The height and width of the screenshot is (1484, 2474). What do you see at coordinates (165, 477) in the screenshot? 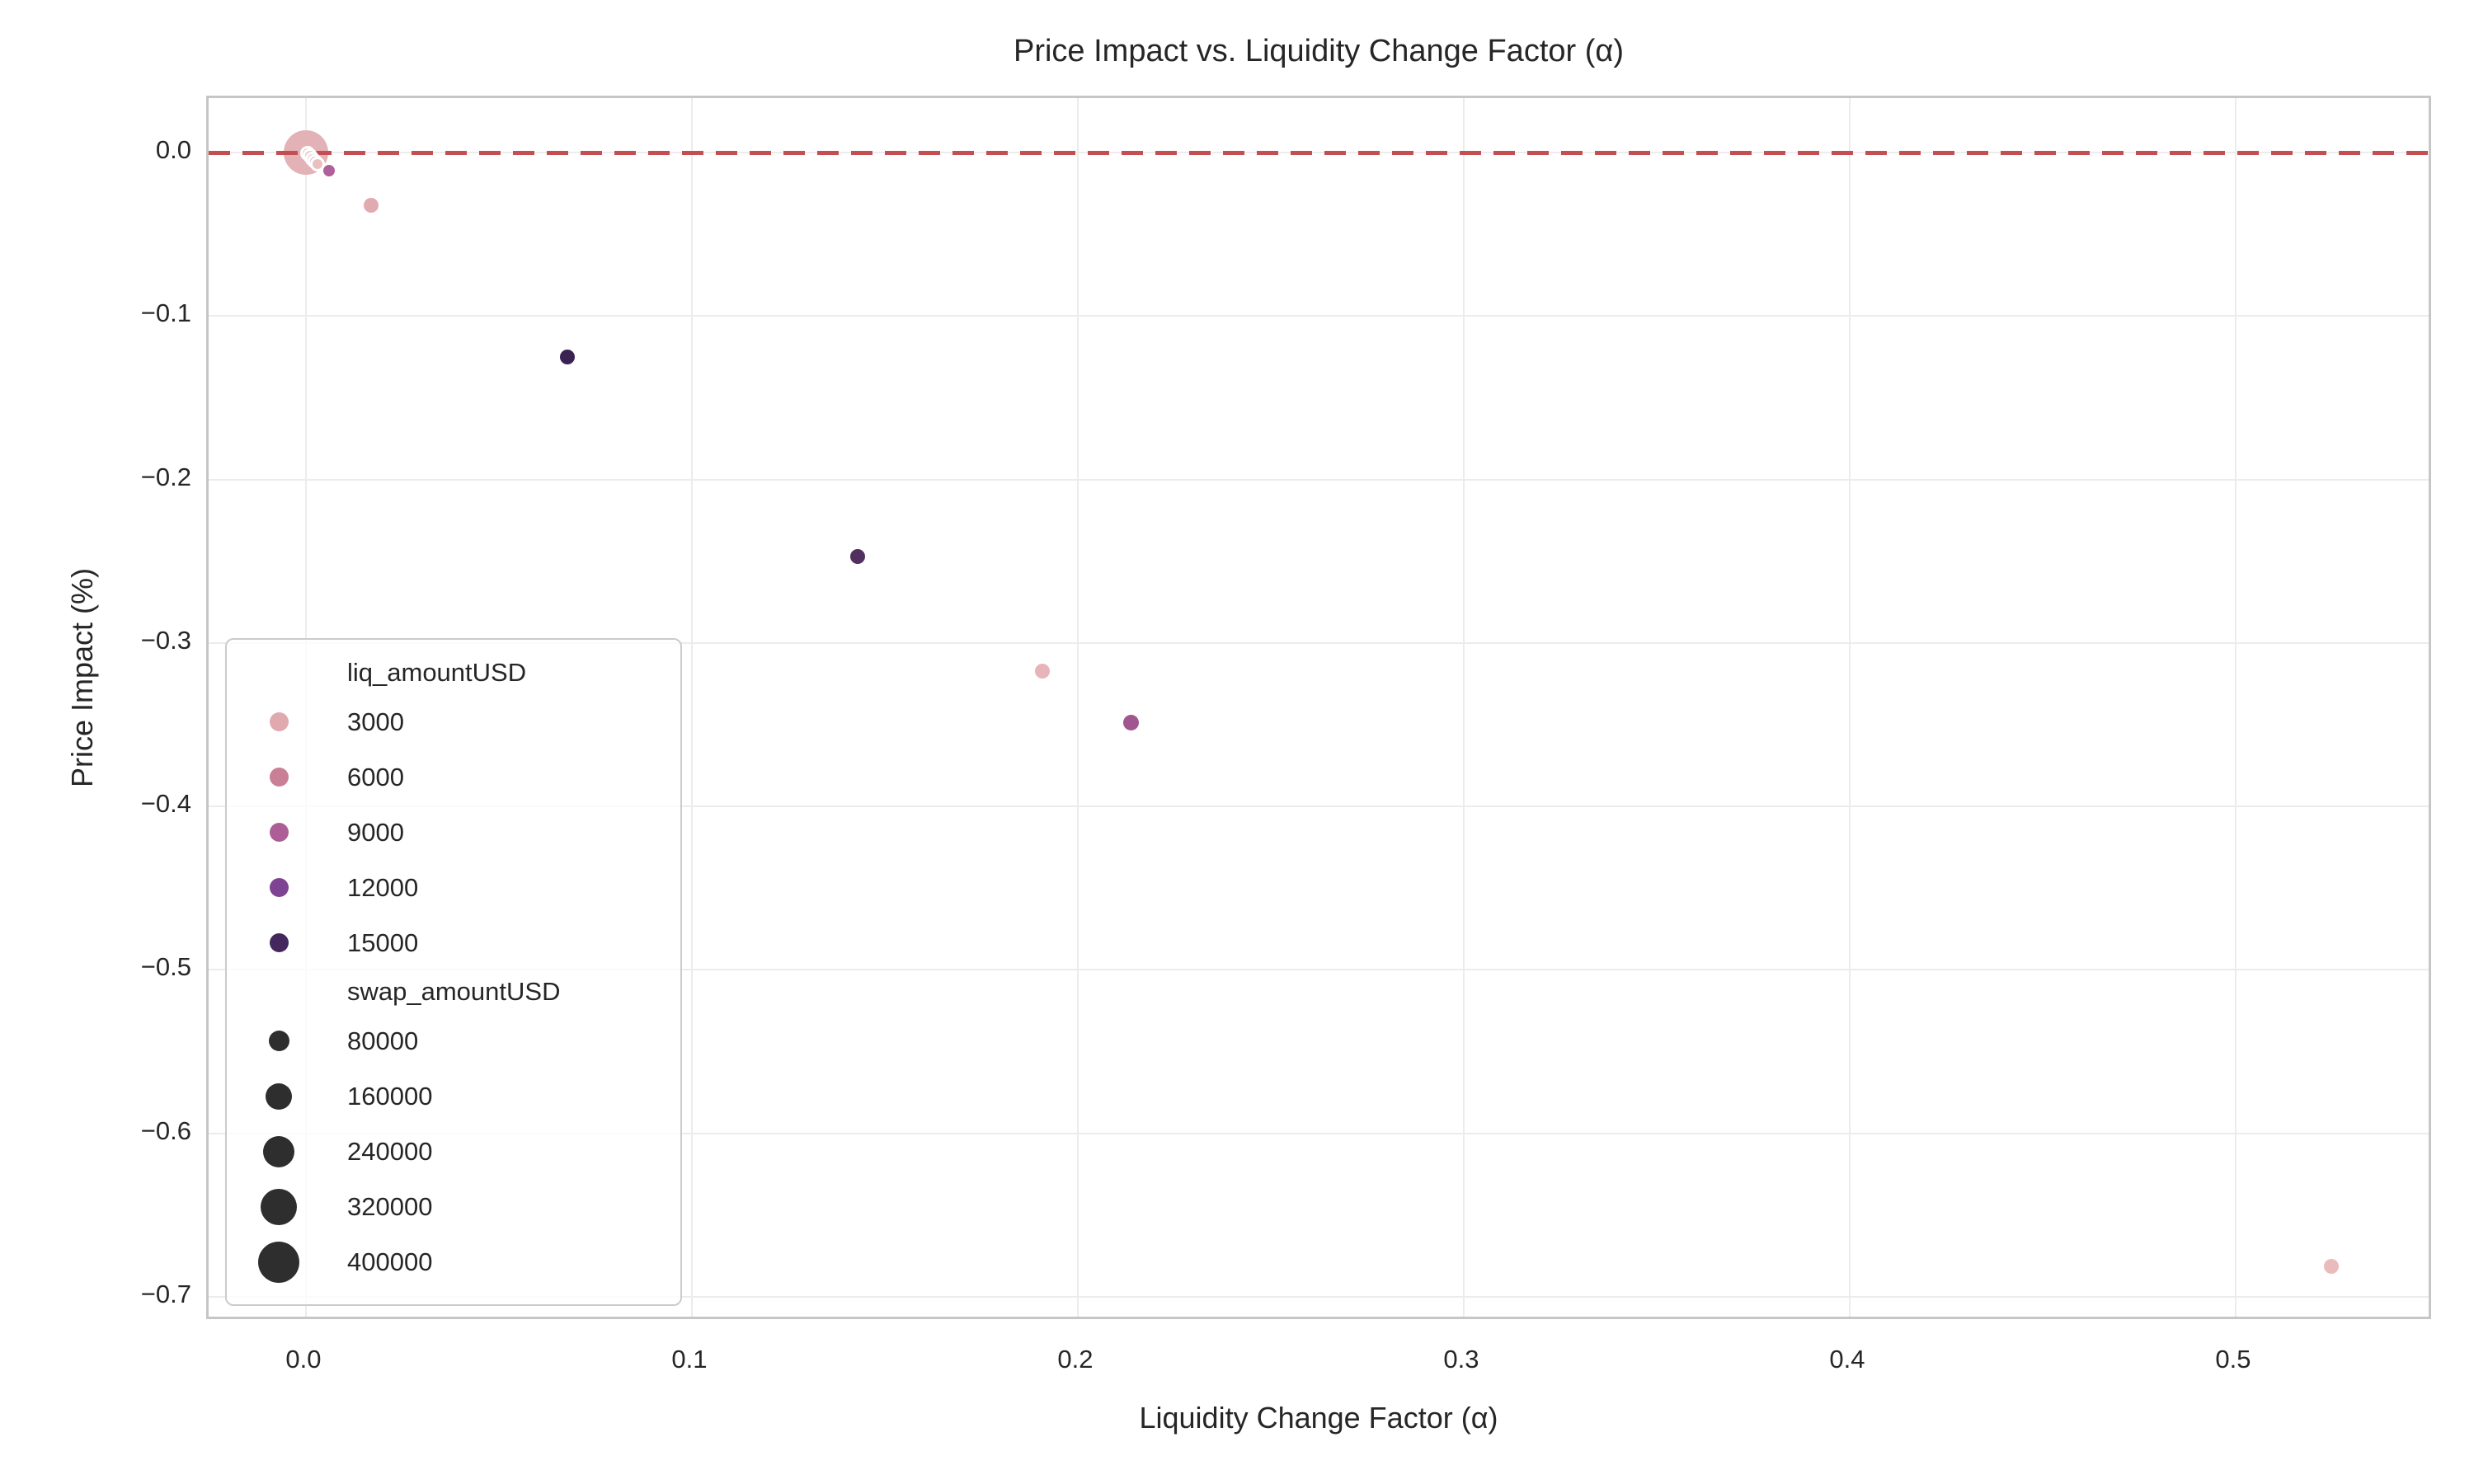
I see `y-tick-label: −0.2` at bounding box center [165, 477].